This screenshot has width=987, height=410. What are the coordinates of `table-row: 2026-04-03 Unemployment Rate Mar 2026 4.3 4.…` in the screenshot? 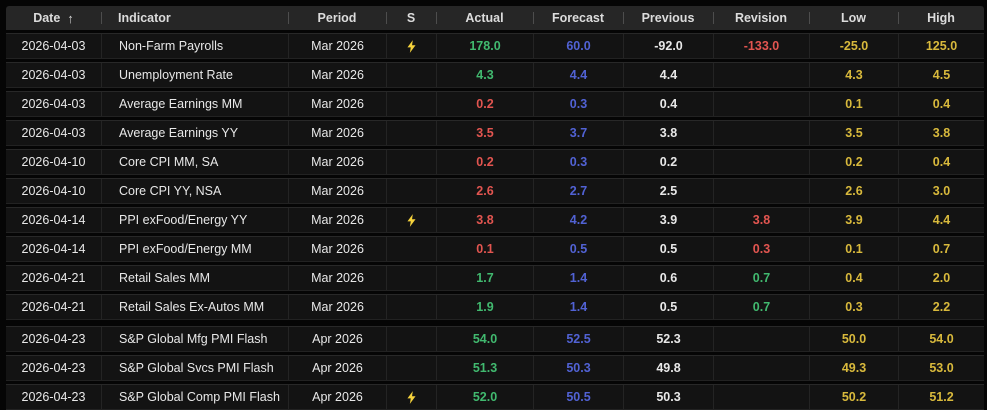 It's located at (495, 75).